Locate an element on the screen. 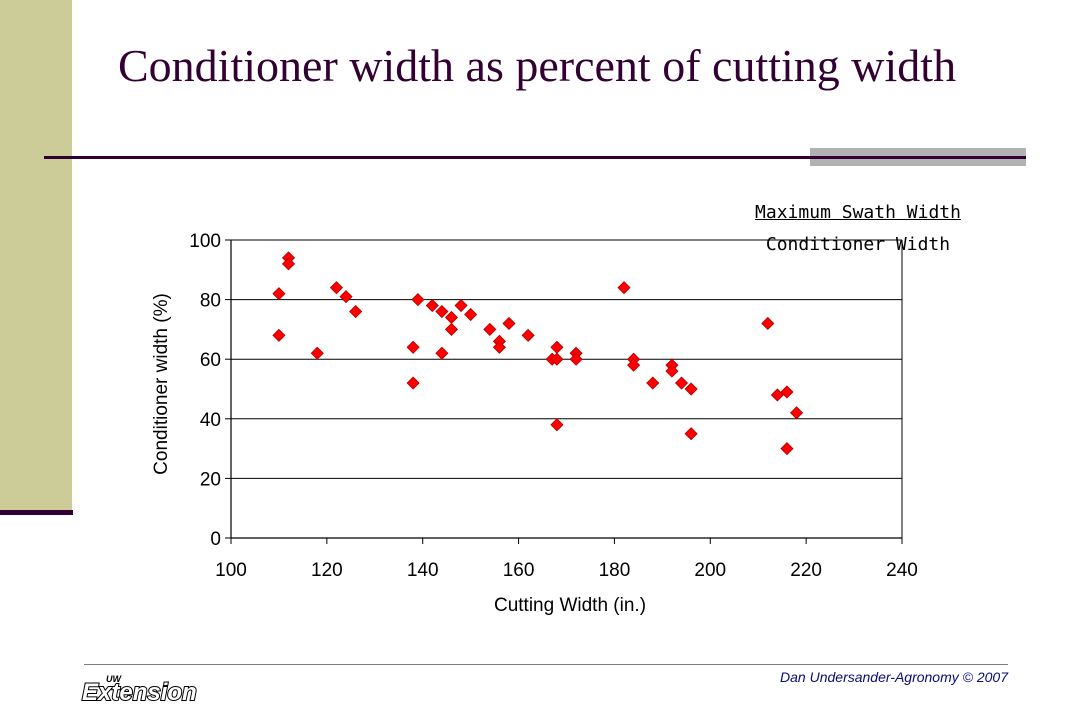 Image resolution: width=1080 pixels, height=720 pixels. side-accent-base-line is located at coordinates (36, 512).